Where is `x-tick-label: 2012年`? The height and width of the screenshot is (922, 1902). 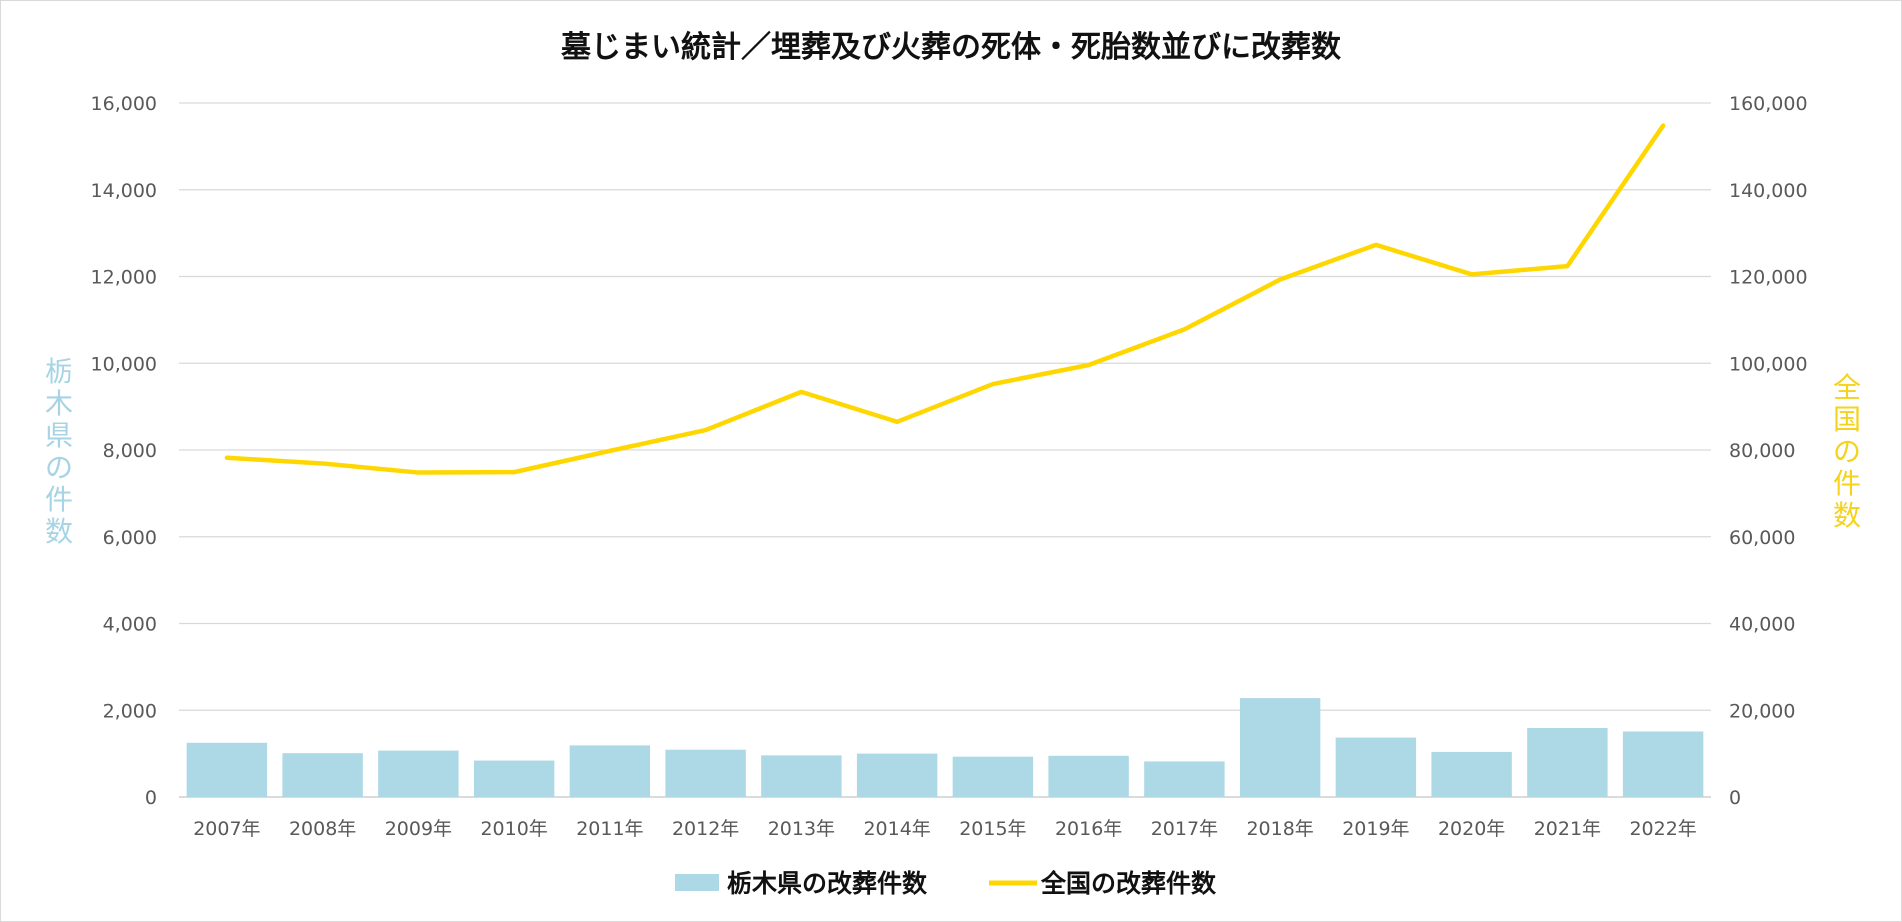 x-tick-label: 2012年 is located at coordinates (705, 829).